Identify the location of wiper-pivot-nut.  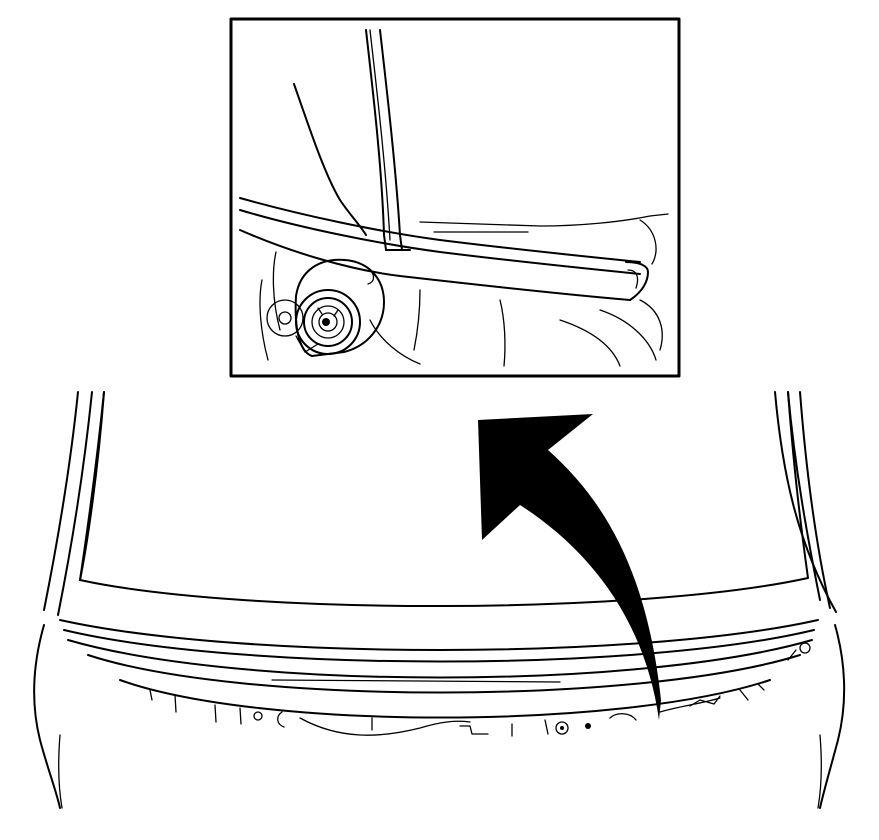
(339, 307).